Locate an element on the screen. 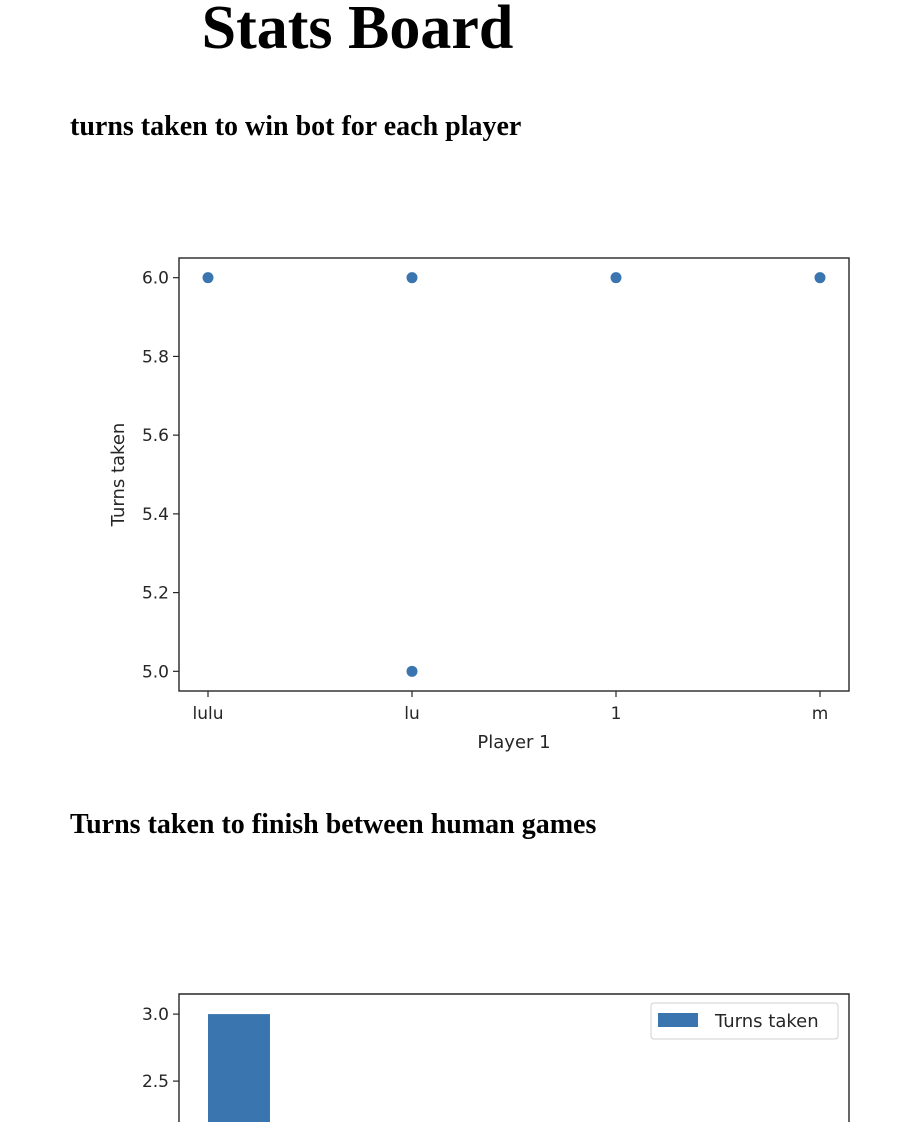  section-heading-bot-wins: turns taken to win bot for each player is located at coordinates (296, 126).